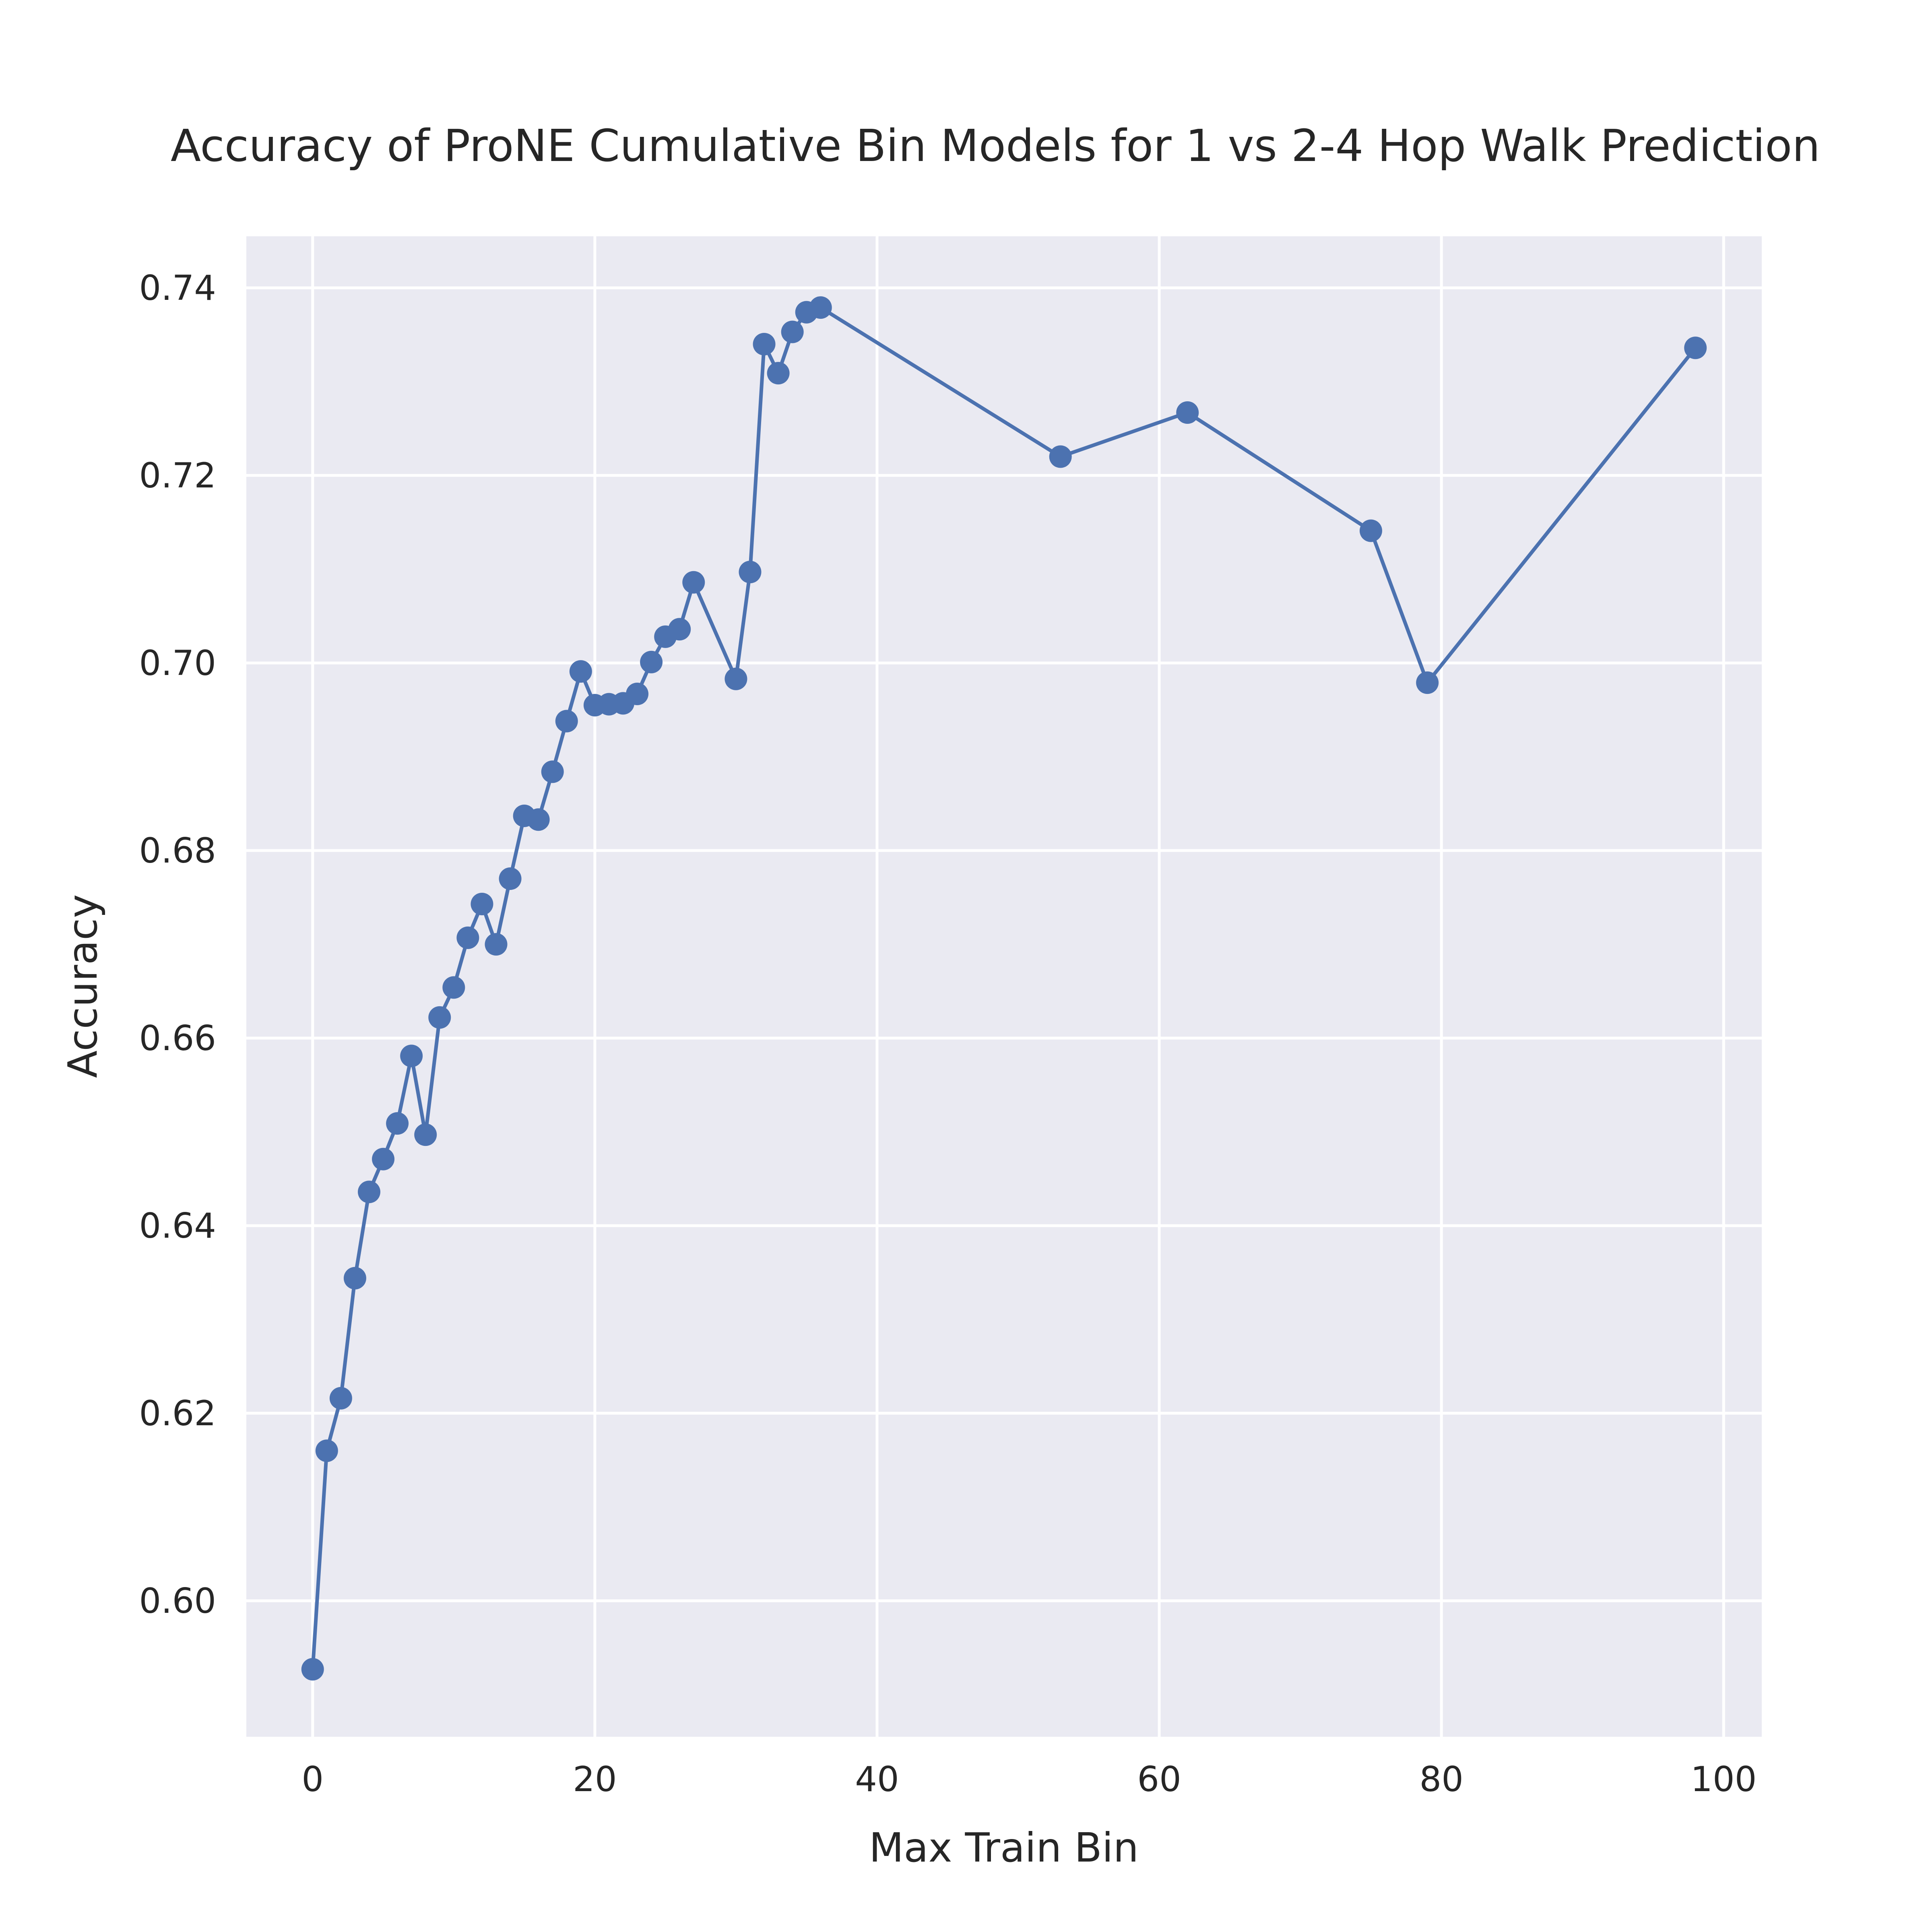  I want to click on x-tick-label: 100, so click(1723, 1779).